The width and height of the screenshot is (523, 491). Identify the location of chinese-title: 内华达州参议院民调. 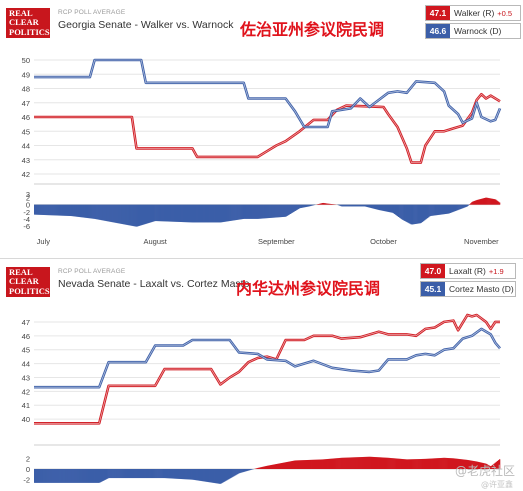
(308, 287).